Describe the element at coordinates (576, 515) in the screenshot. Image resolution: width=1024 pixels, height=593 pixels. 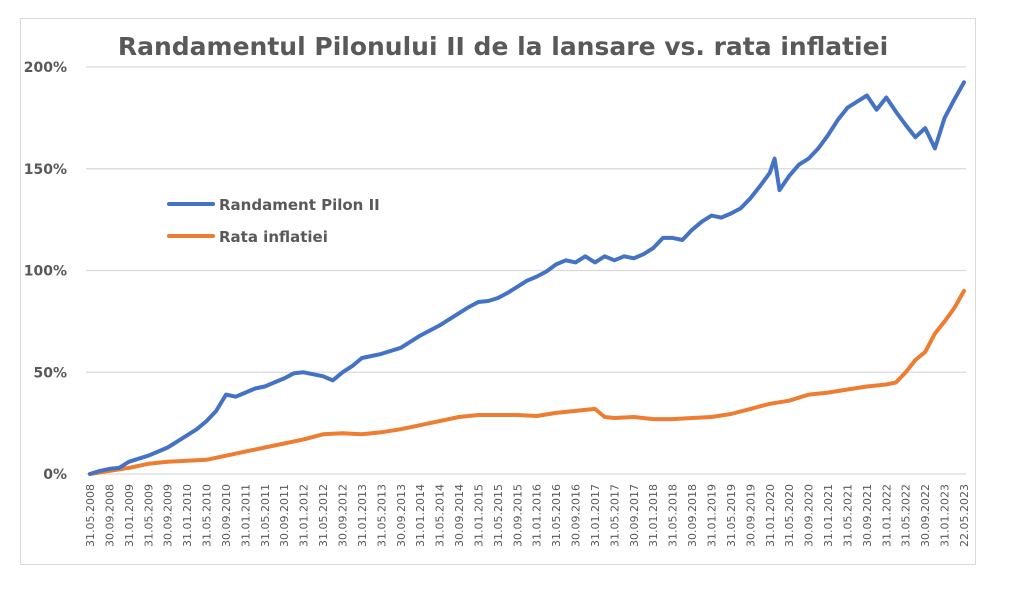
I see `x-tick-label: 30.09.2016` at that location.